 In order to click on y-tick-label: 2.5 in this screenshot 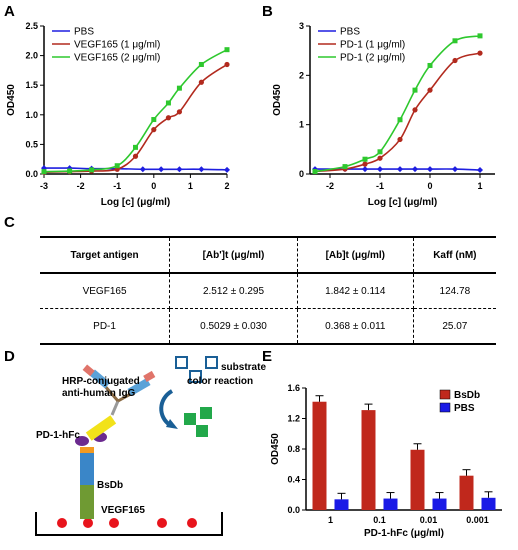, I will do `click(31, 26)`.